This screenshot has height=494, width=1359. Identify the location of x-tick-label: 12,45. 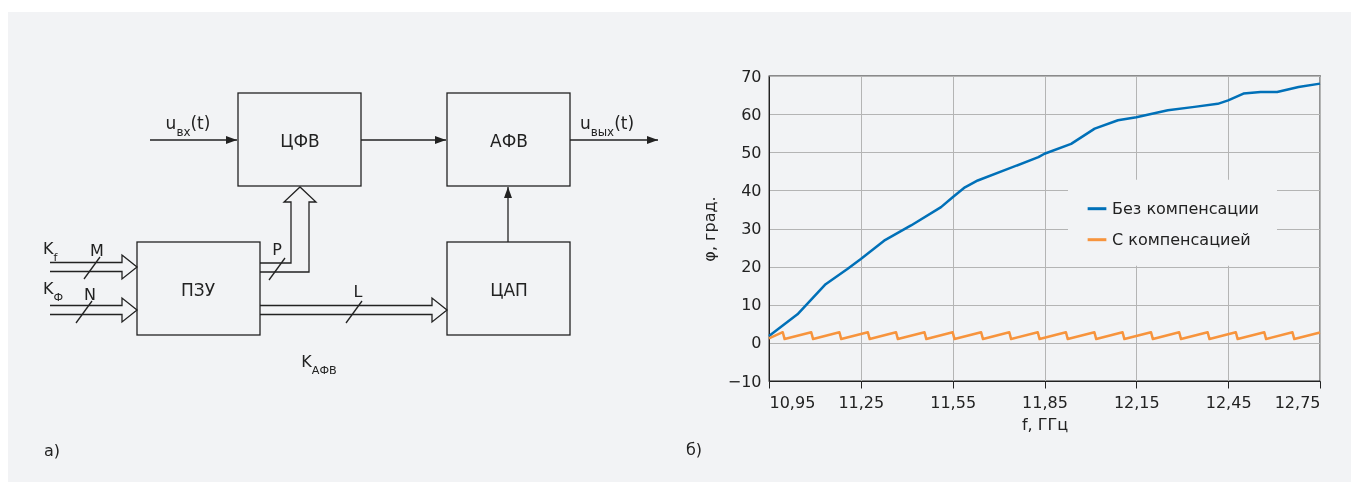
(1228, 402).